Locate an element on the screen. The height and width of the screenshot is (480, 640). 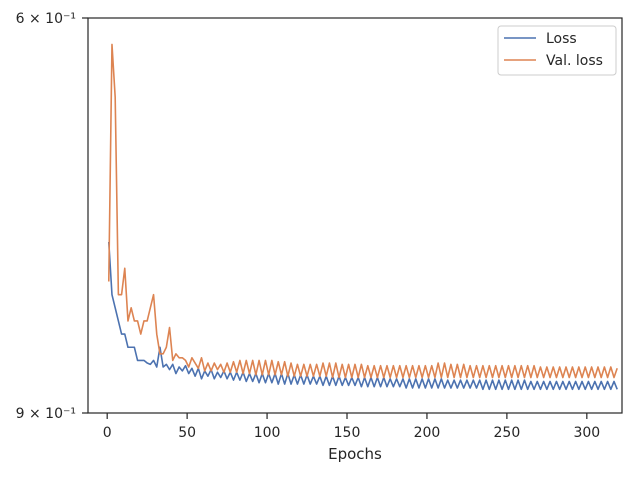
legend: Loss Val. loss is located at coordinates (557, 50).